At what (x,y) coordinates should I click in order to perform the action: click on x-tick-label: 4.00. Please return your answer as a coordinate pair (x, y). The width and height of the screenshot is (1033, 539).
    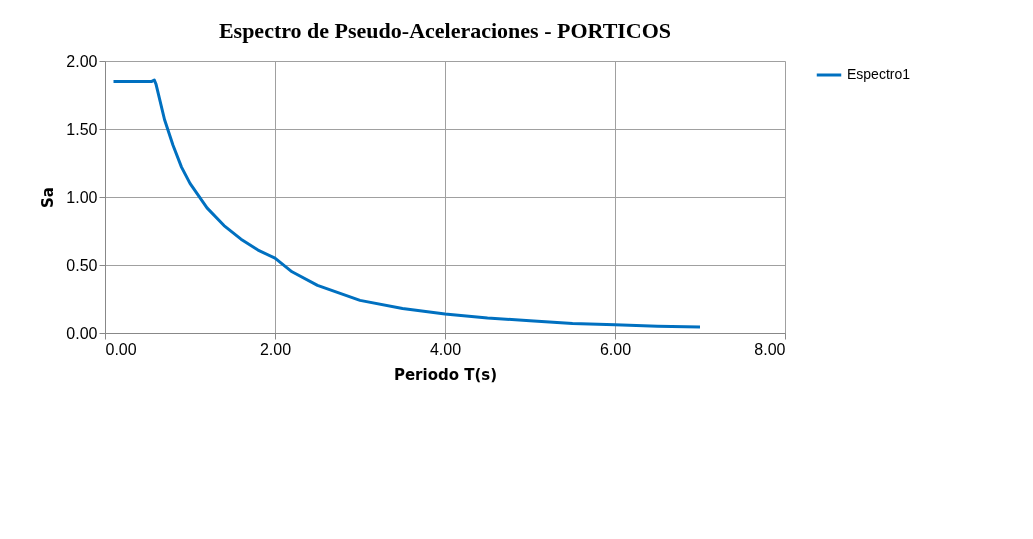
    Looking at the image, I should click on (445, 349).